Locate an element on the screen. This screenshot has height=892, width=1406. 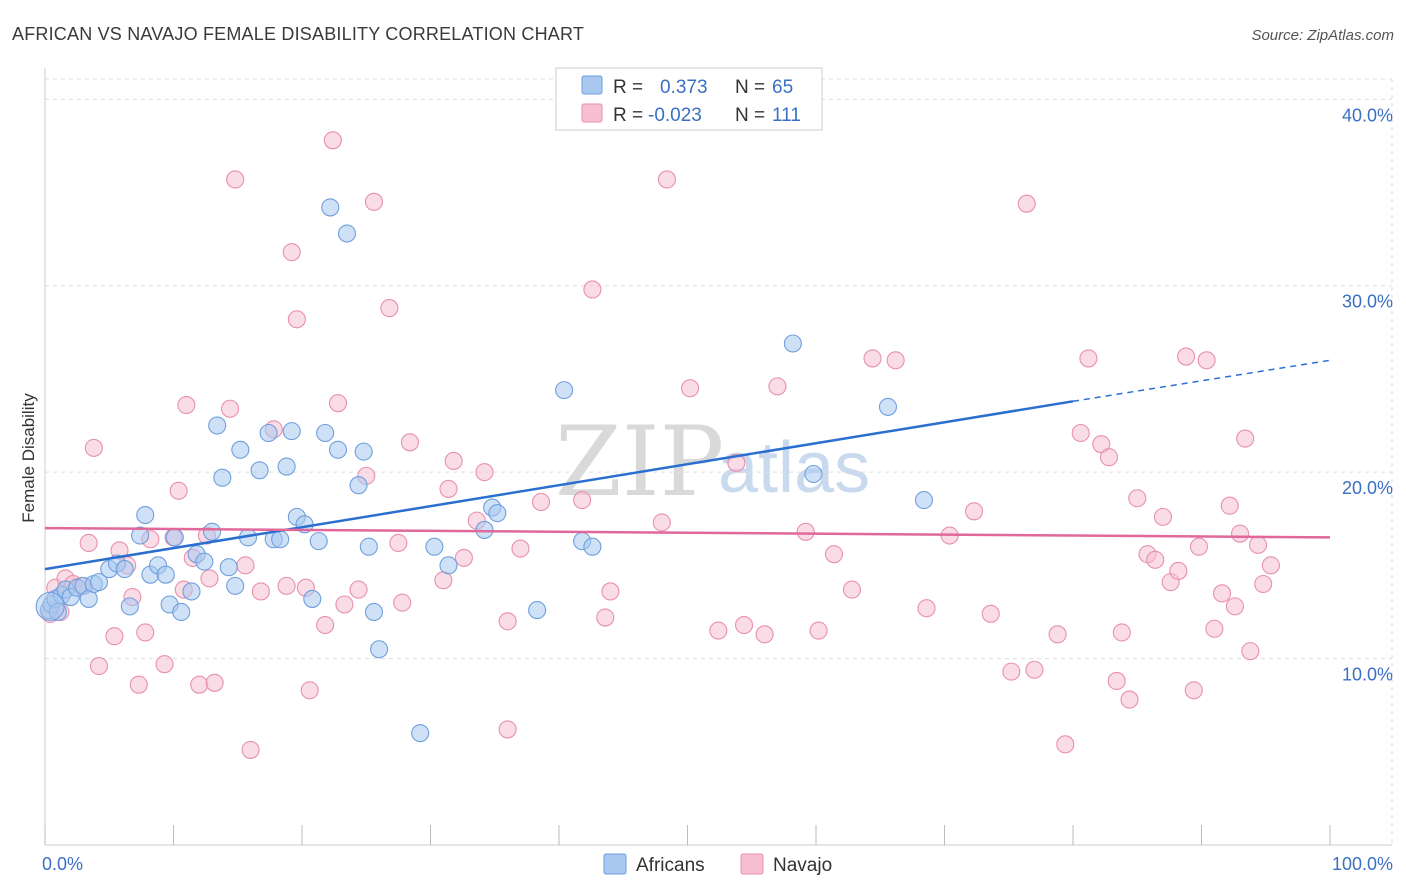
x-tick-label: 100.0% is located at coordinates (1362, 864).